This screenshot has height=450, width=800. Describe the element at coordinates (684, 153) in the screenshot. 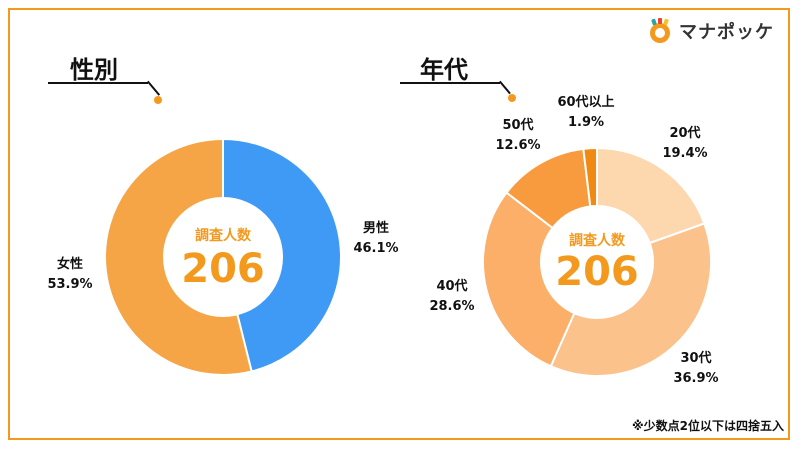

I see `slice-value-label: 19.4%` at that location.